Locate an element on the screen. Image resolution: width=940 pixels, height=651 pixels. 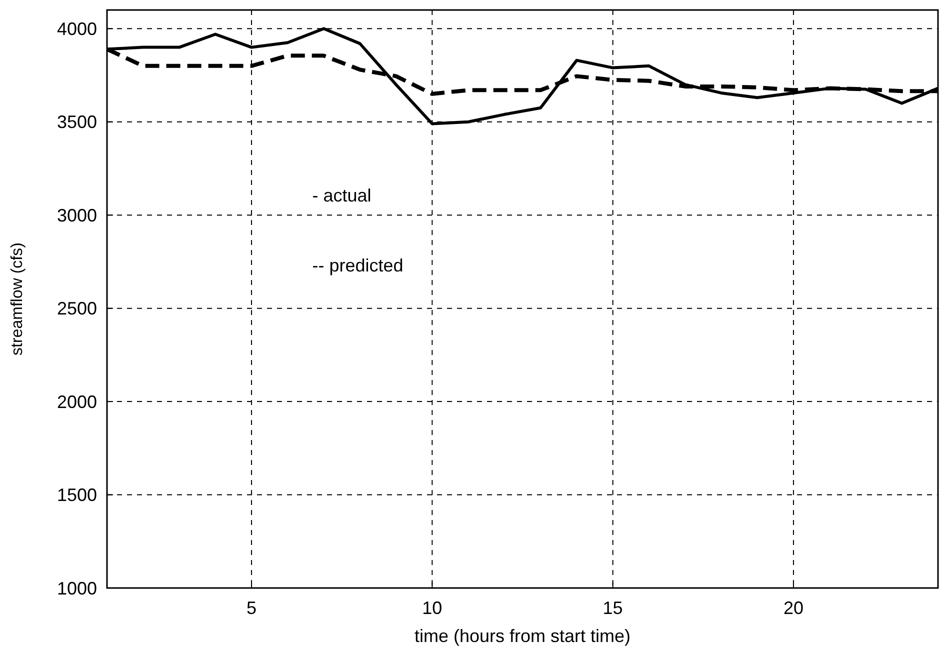
y-tick-label: 3500 is located at coordinates (76, 122).